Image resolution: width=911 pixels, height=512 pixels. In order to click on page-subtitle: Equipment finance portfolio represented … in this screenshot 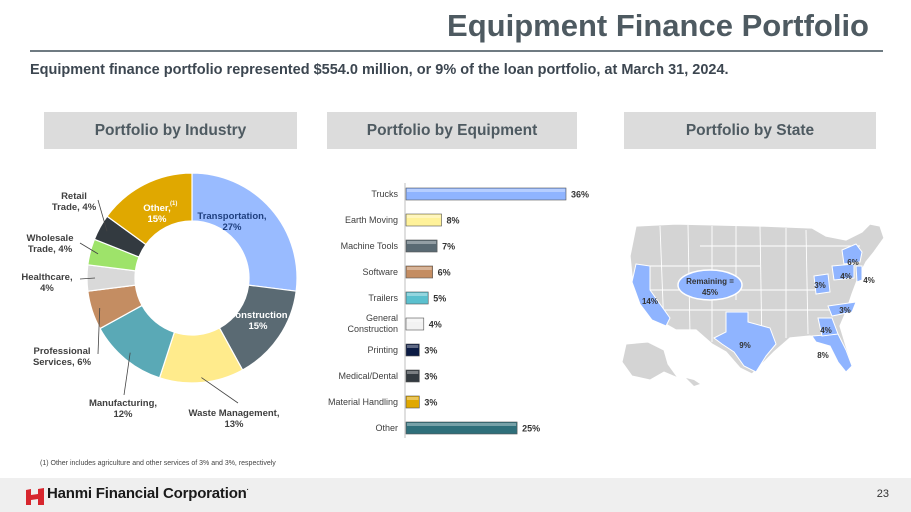, I will do `click(379, 70)`.